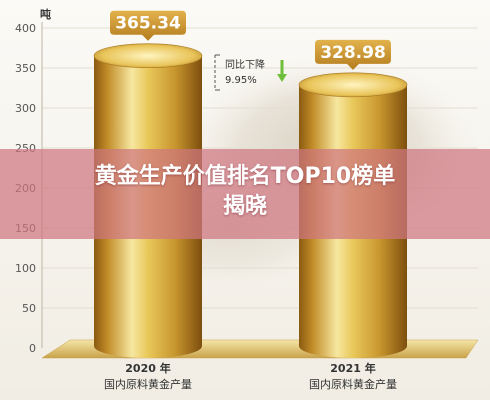  Describe the element at coordinates (25, 268) in the screenshot. I see `y-tick-label: 100` at that location.